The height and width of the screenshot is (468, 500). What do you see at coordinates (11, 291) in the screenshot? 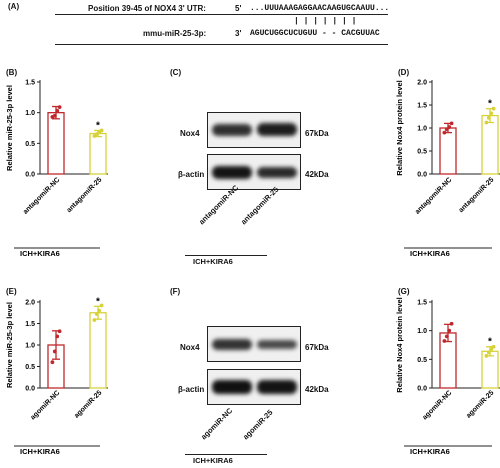
I see `panel-e-label: (E)` at bounding box center [11, 291].